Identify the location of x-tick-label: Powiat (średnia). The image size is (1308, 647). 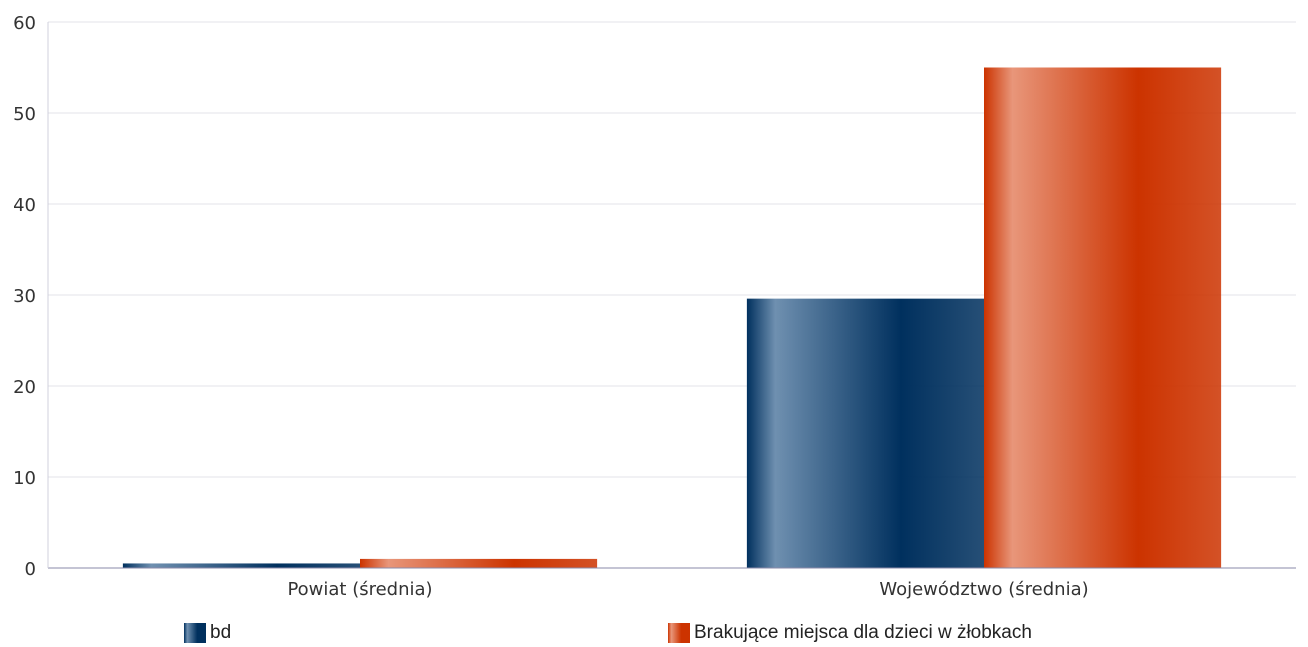
(359, 589).